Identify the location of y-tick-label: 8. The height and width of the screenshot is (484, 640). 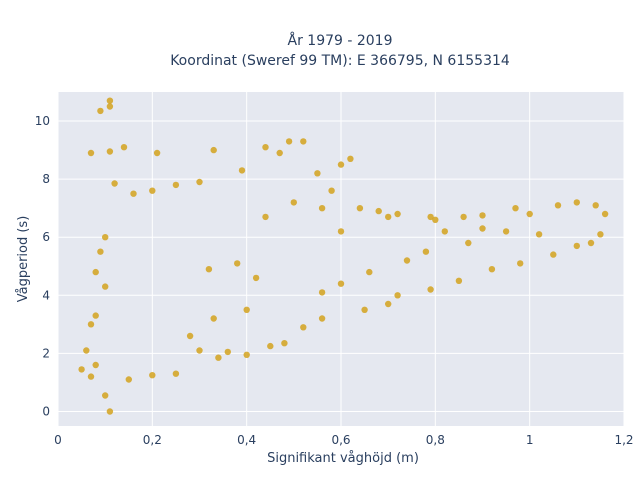
(46, 179).